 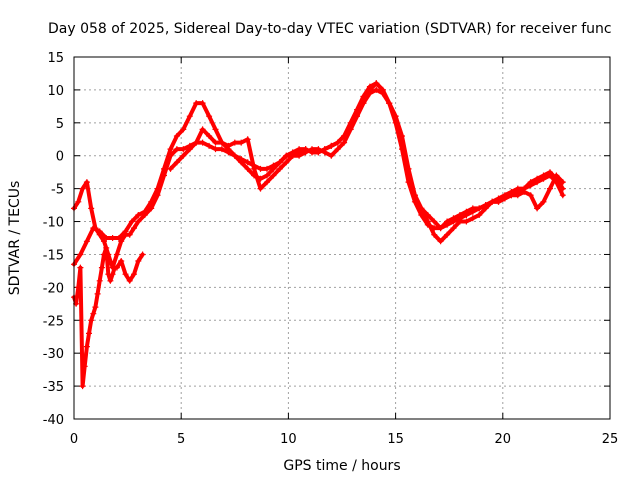 What do you see at coordinates (53, 255) in the screenshot?
I see `y-tick-label: -15` at bounding box center [53, 255].